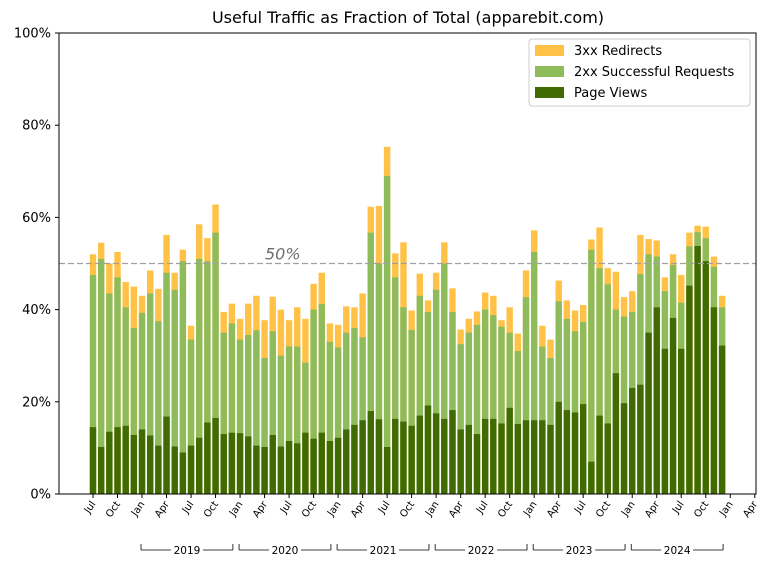 The image size is (766, 568). Describe the element at coordinates (283, 254) in the screenshot. I see `reference-line-label: 50%` at that location.